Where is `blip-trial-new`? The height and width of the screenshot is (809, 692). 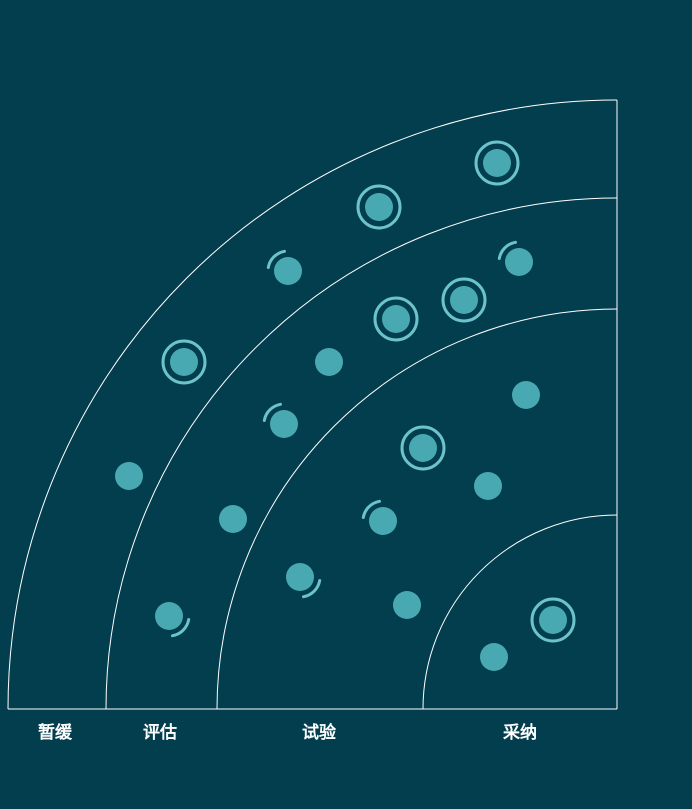
blip-trial-new is located at coordinates (423, 448).